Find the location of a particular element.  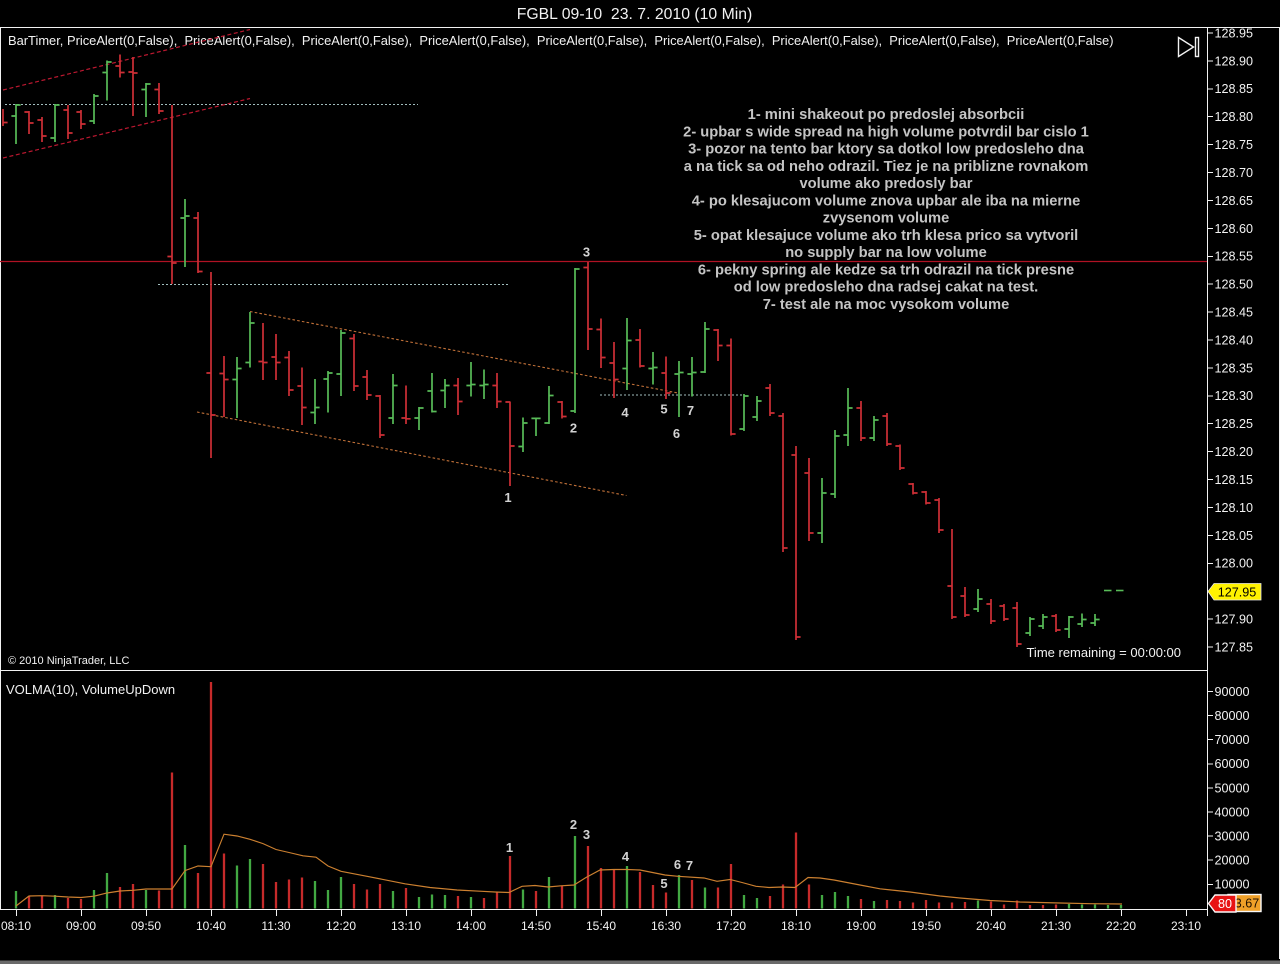

svg-text: 128.15 is located at coordinates (1234, 480).